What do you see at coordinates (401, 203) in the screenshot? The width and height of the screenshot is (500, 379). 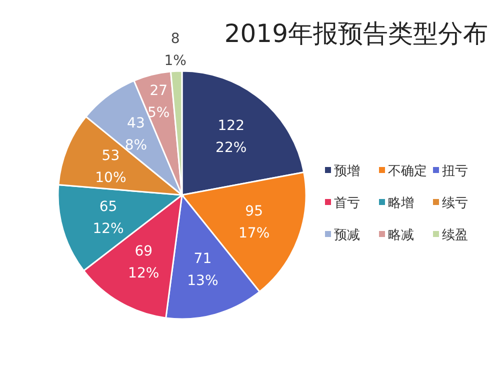 I see `legend-label: 略增` at bounding box center [401, 203].